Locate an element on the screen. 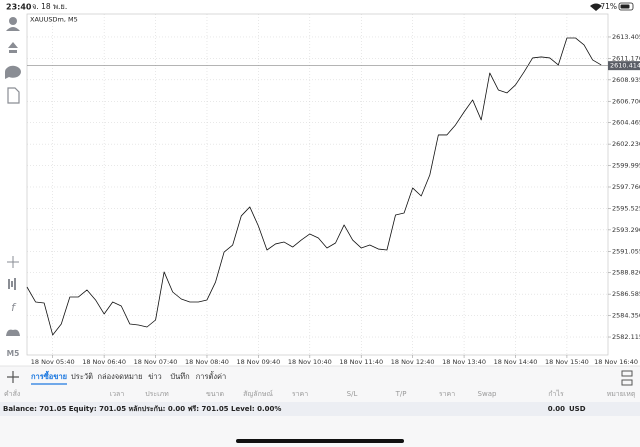 The width and height of the screenshot is (640, 447). tab: ประวัติ is located at coordinates (82, 376).